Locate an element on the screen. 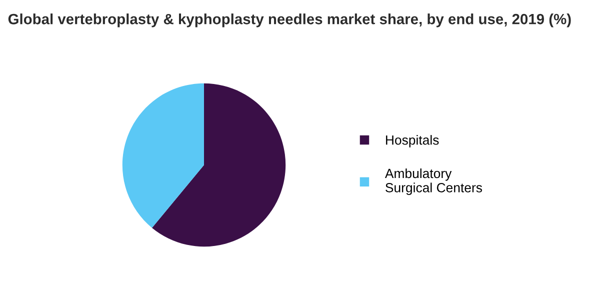 The image size is (600, 300). legend-label: Ambulatory Surgical Centers is located at coordinates (433, 181).